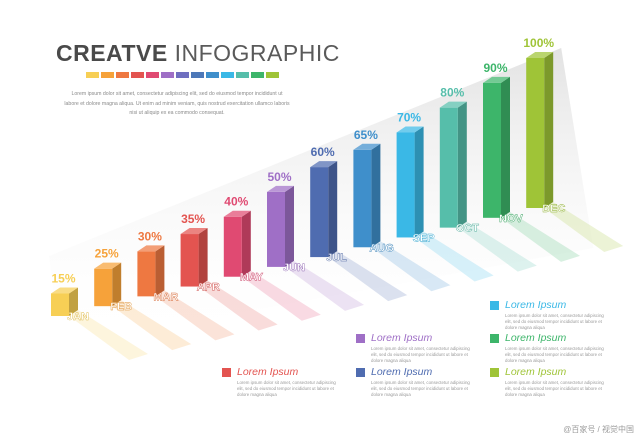 The height and width of the screenshot is (441, 640). I want to click on bar-side-may, so click(246, 243).